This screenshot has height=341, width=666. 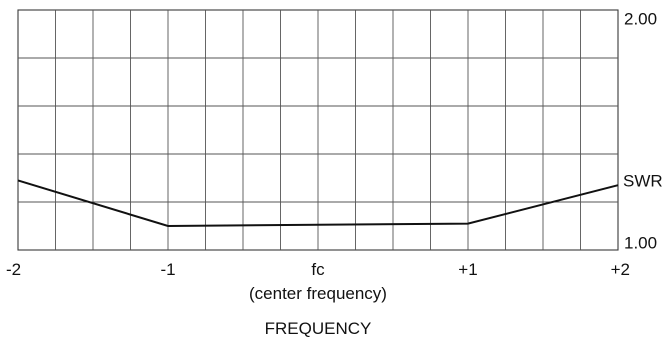 What do you see at coordinates (640, 130) in the screenshot?
I see `y-tick-labels: 2.00 1.00` at bounding box center [640, 130].